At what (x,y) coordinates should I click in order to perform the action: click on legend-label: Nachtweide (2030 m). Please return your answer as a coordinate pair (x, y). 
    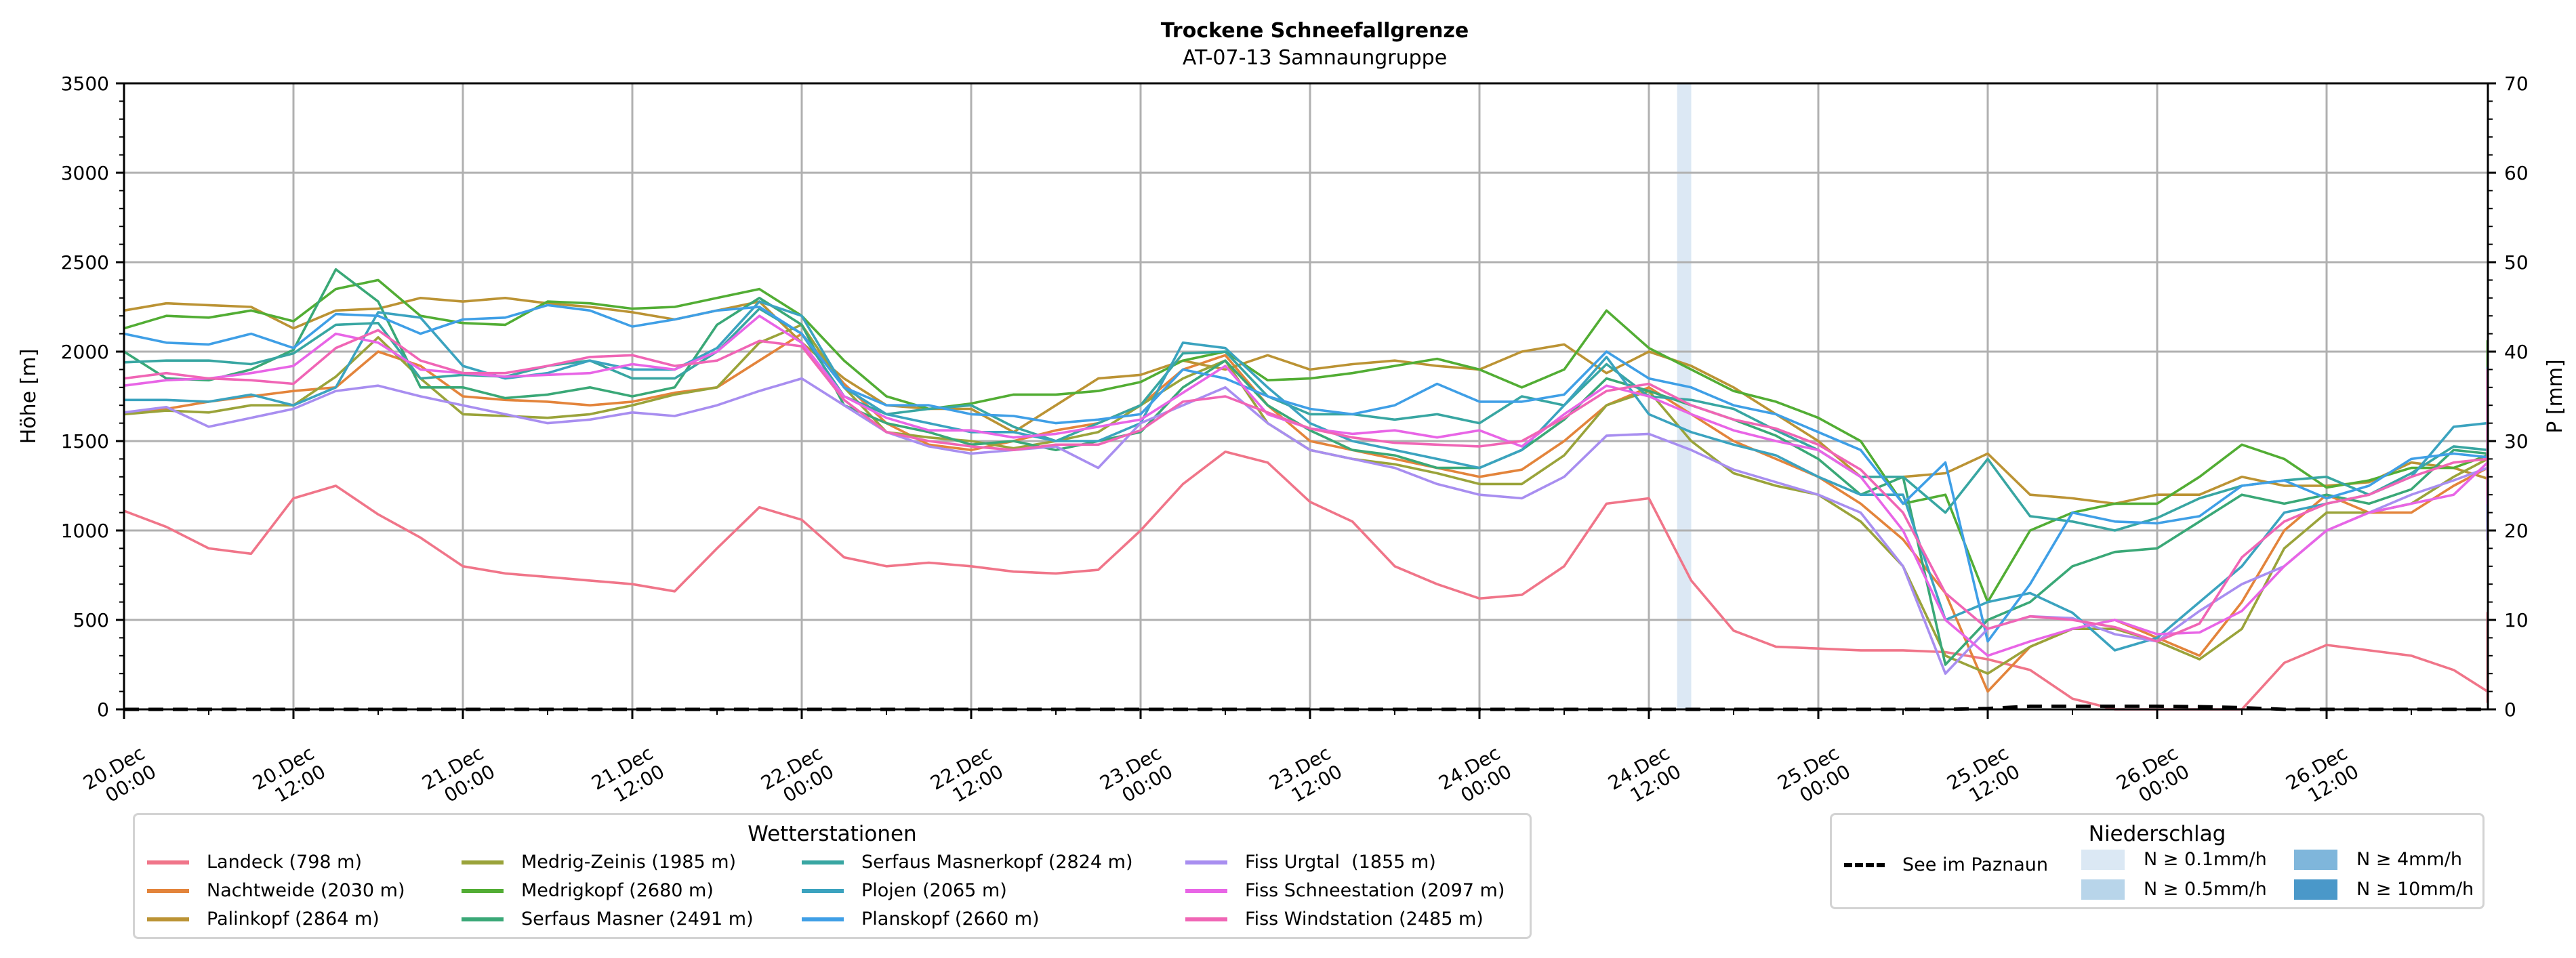
    Looking at the image, I should click on (306, 890).